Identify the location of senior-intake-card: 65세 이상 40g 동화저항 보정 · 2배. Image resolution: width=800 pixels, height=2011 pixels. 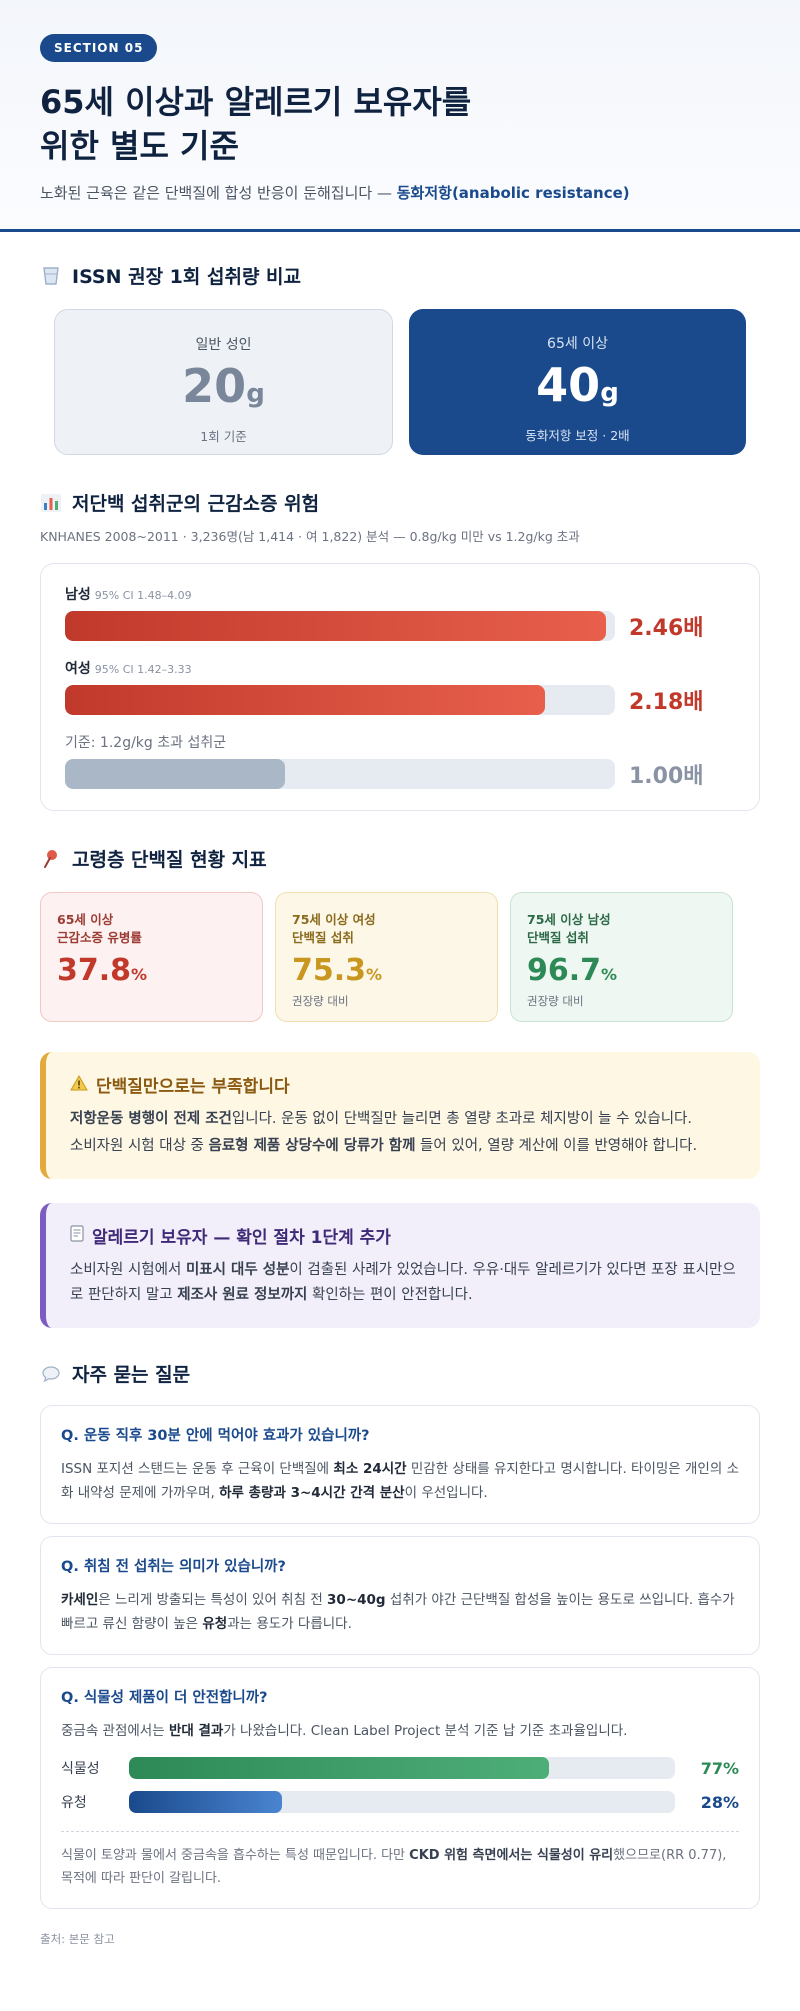
(577, 382).